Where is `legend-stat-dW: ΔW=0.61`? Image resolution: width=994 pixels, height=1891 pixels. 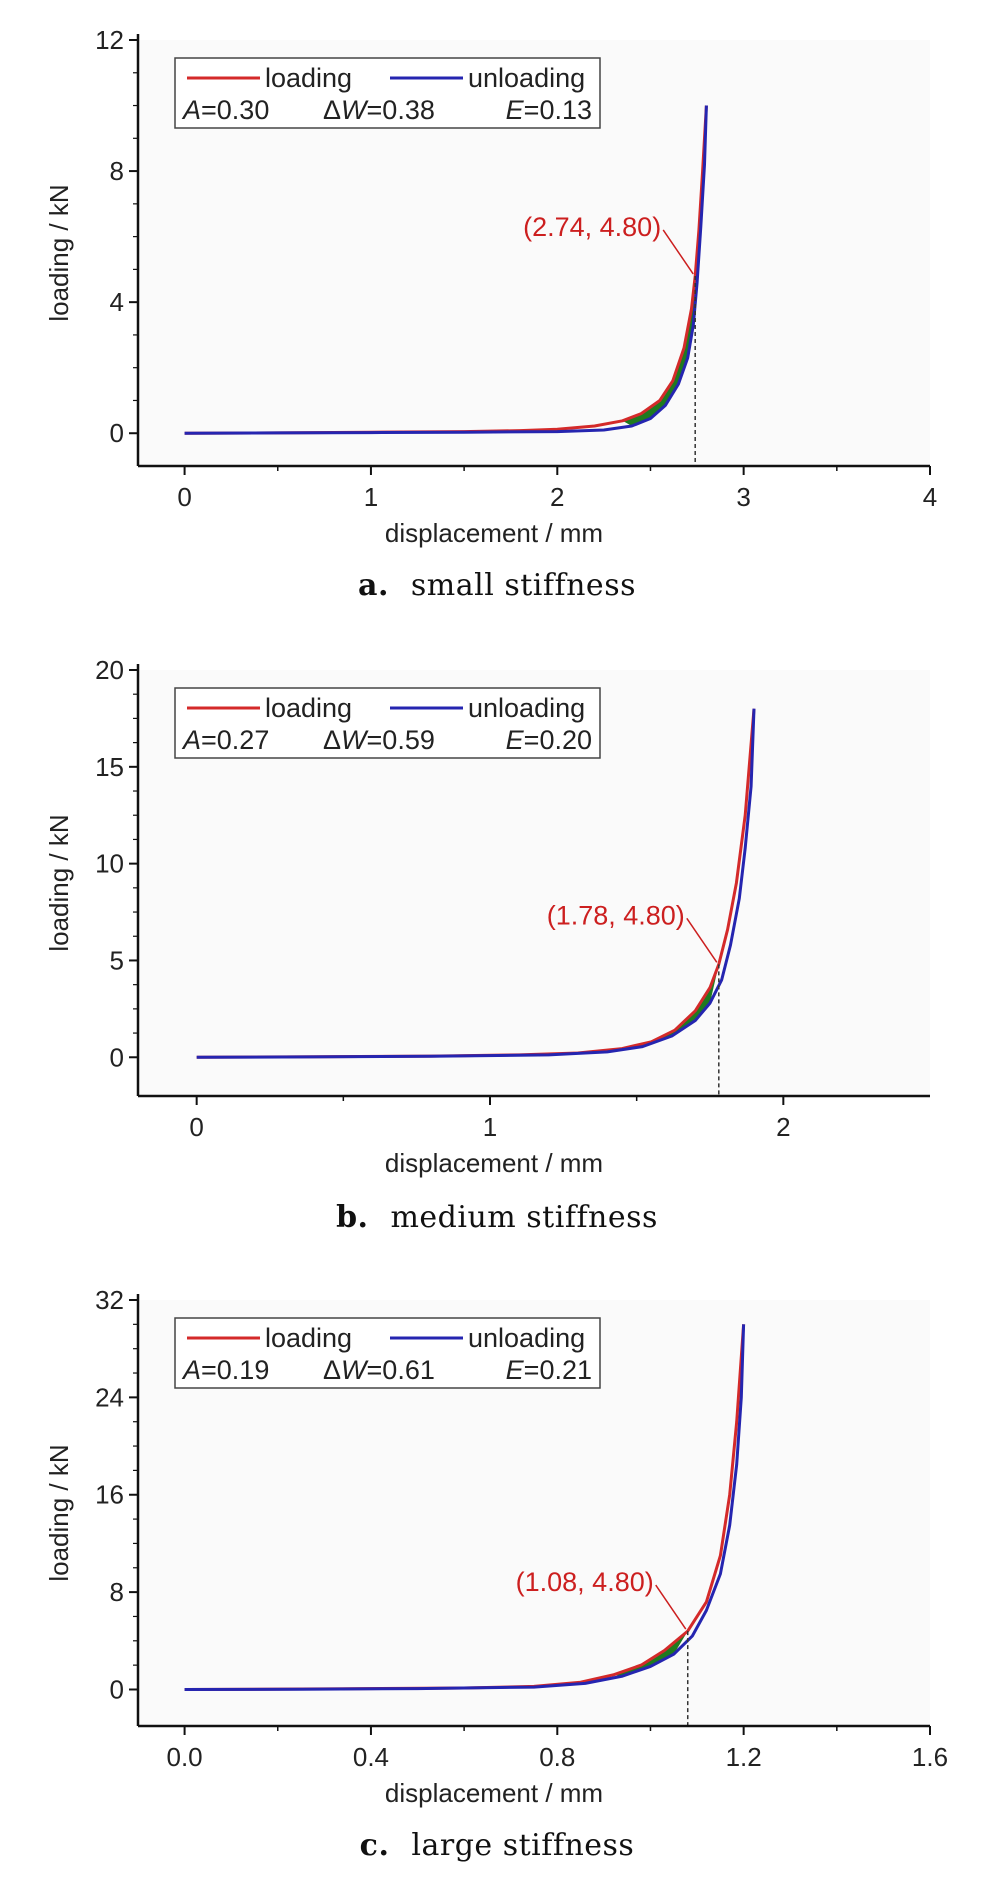
legend-stat-dW: ΔW=0.61 is located at coordinates (379, 1370).